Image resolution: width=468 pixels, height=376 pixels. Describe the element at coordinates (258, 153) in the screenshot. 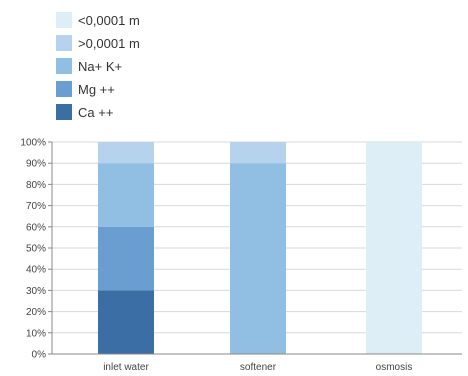

I see `bar-segment-softener-0-0001-m` at that location.